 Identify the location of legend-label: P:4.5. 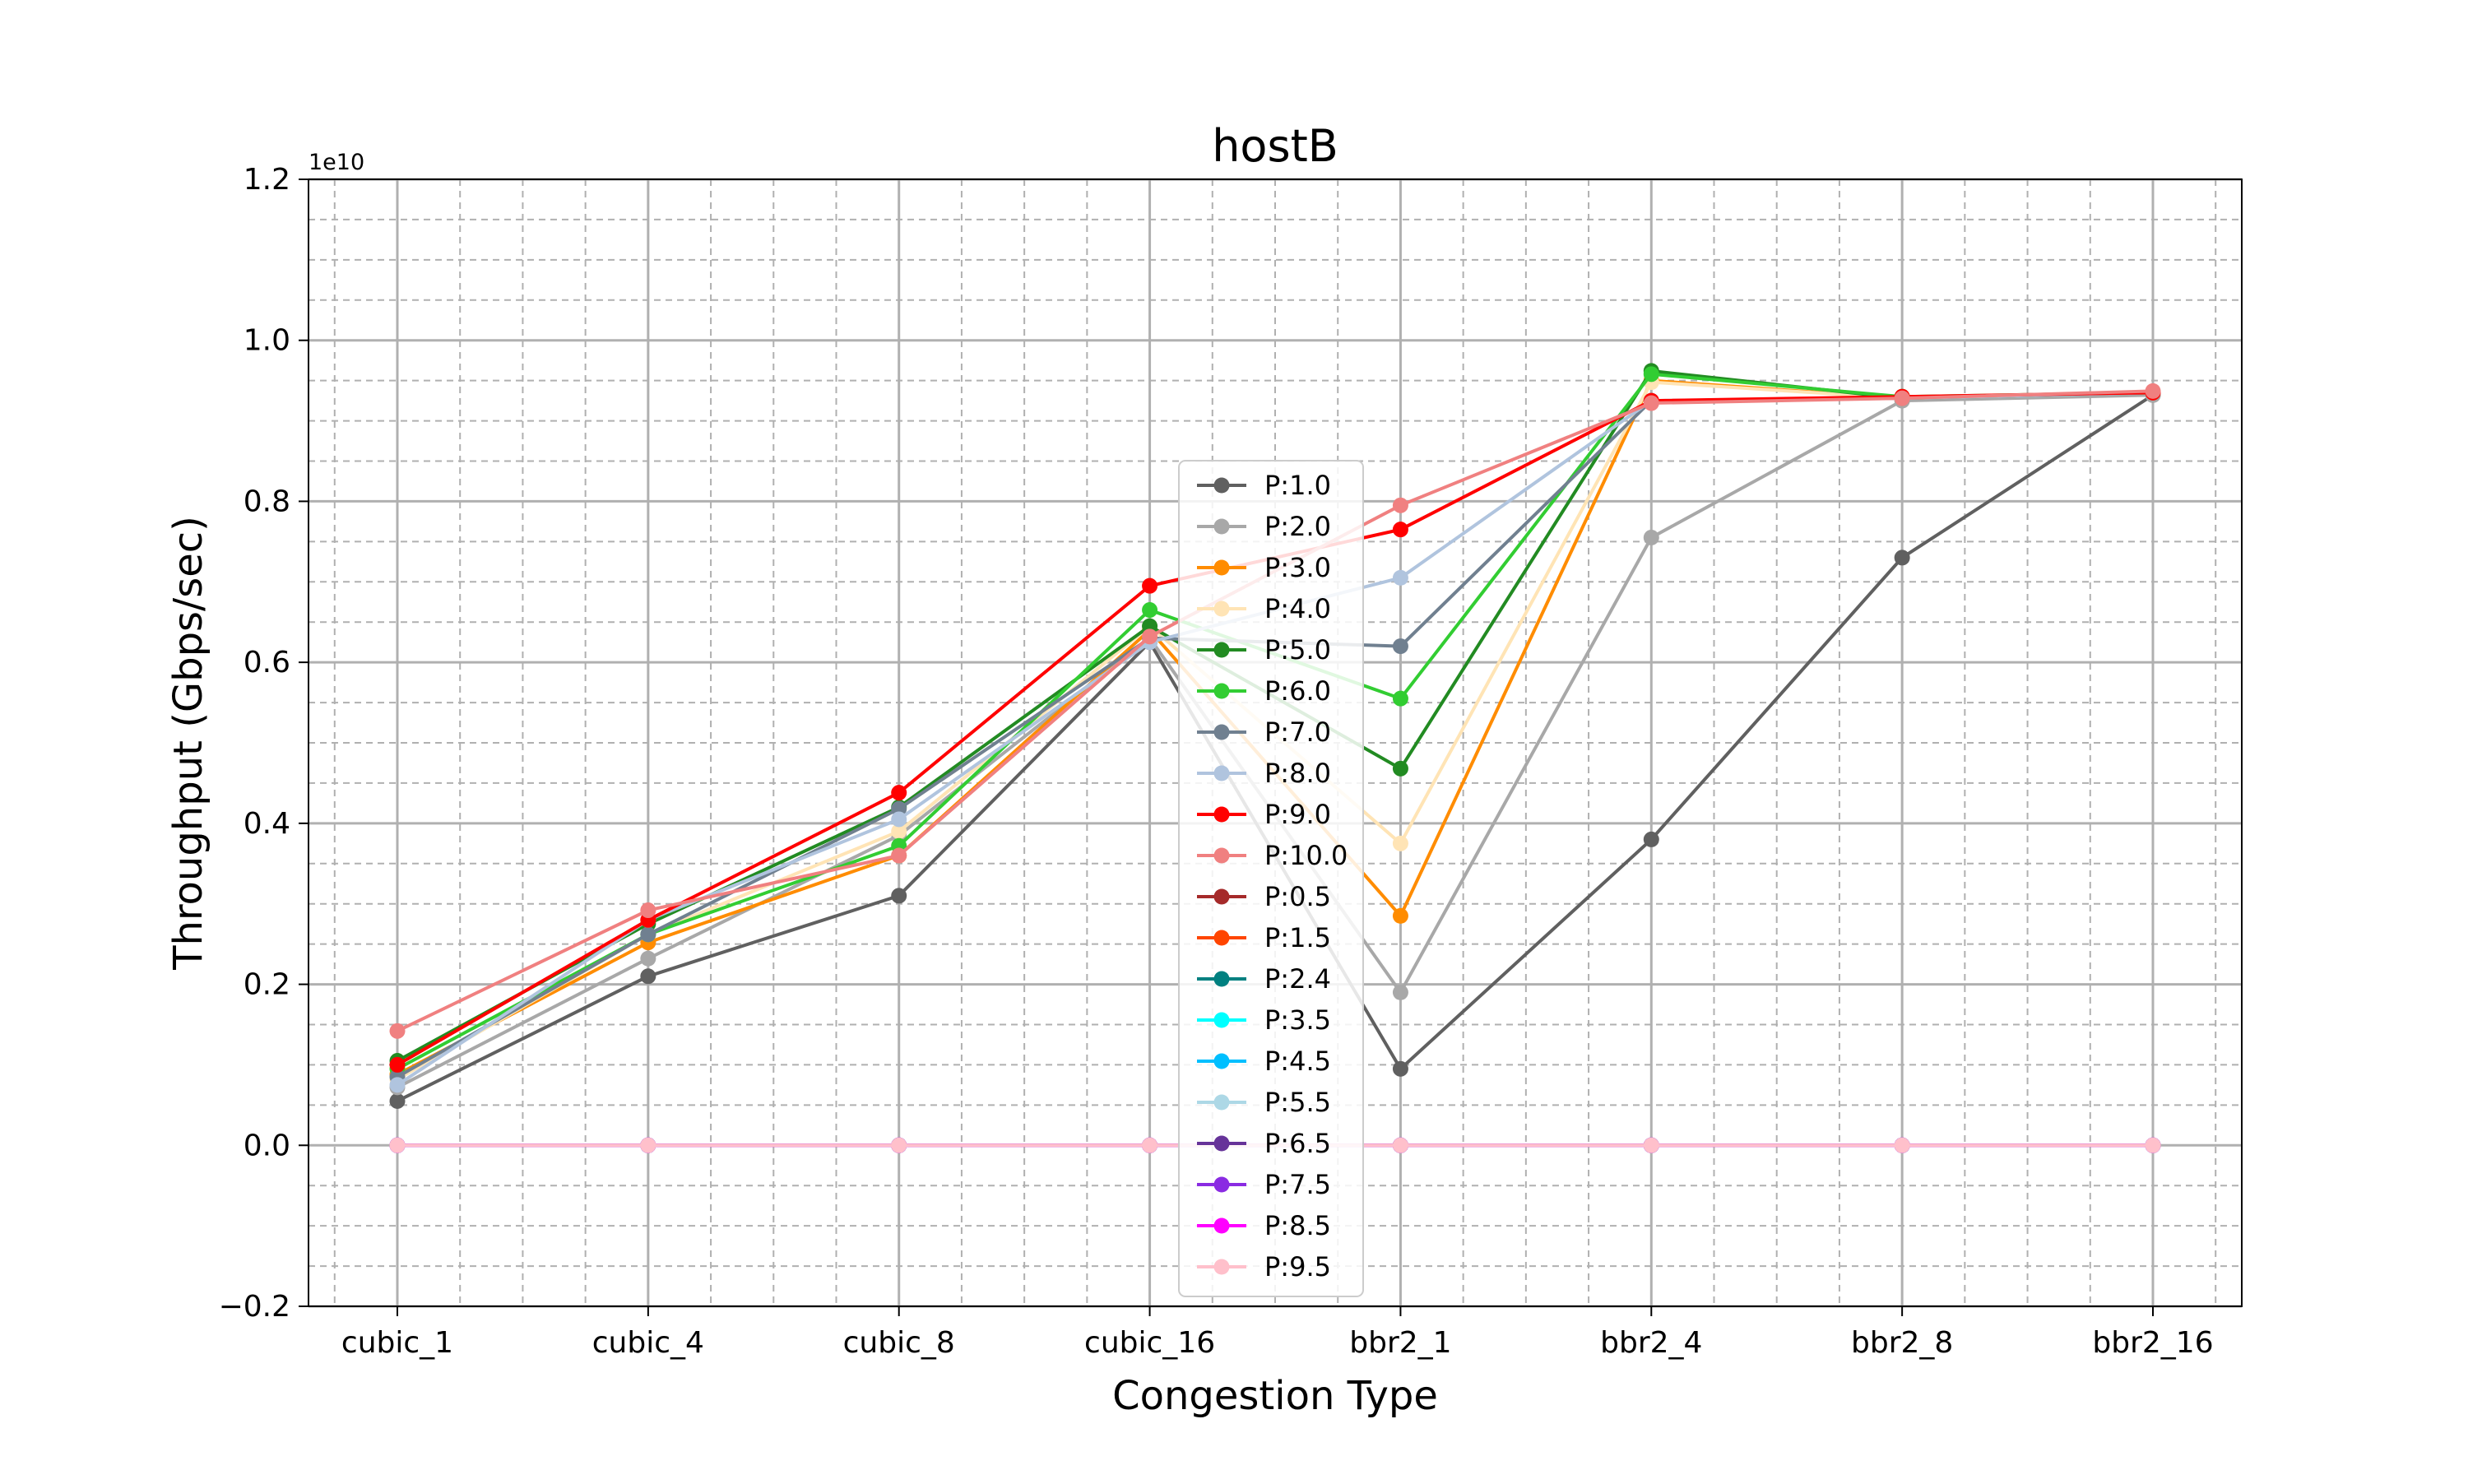
(1297, 1061).